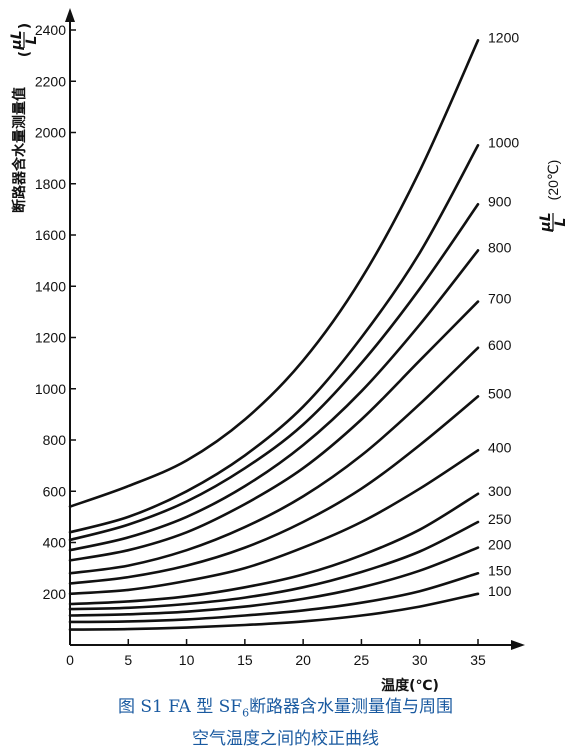 The image size is (571, 752). I want to click on curve-label-100: 100, so click(500, 591).